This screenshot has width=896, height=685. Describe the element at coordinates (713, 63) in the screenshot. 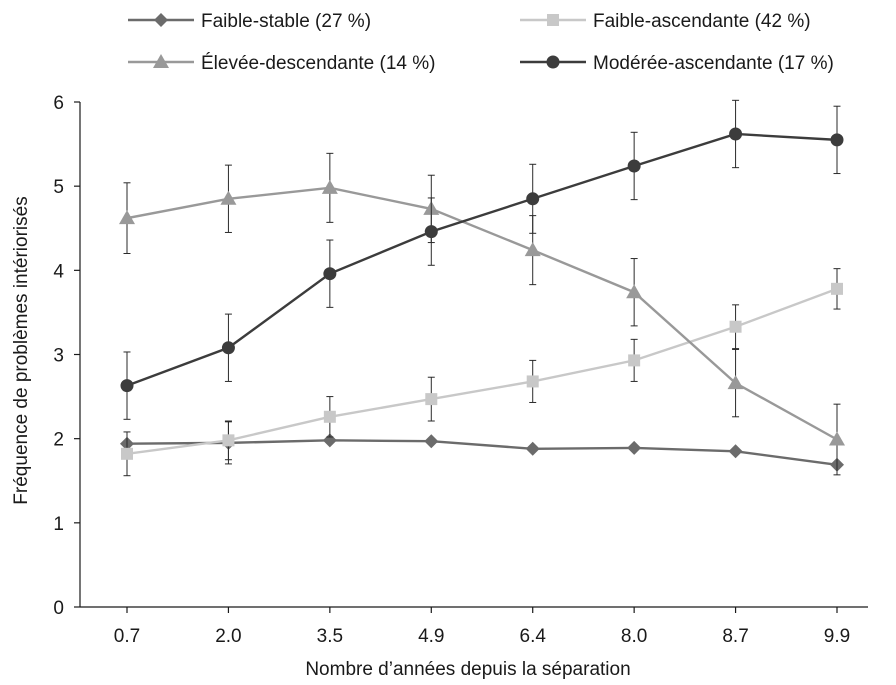

I see `legend-label: Modérée-ascendante (17 %)` at that location.